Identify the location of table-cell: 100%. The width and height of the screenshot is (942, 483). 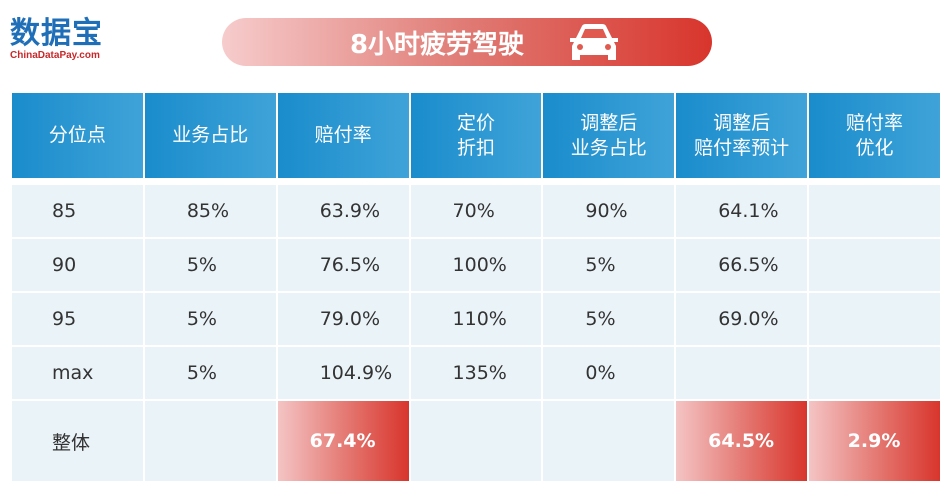
(476, 265).